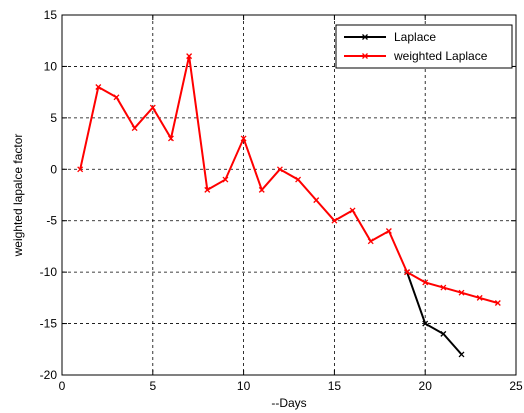 This screenshot has width=524, height=413. I want to click on y-axis-label: weighted lapalce factor, so click(18, 196).